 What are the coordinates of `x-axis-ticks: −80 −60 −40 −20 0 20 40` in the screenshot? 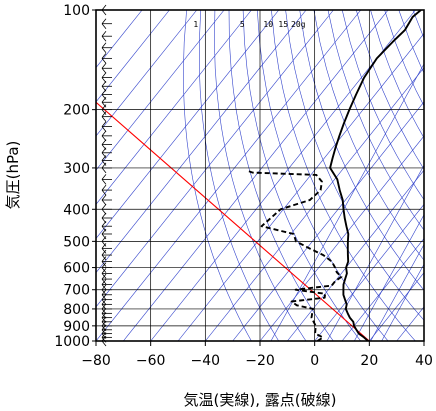 It's located at (257, 355).